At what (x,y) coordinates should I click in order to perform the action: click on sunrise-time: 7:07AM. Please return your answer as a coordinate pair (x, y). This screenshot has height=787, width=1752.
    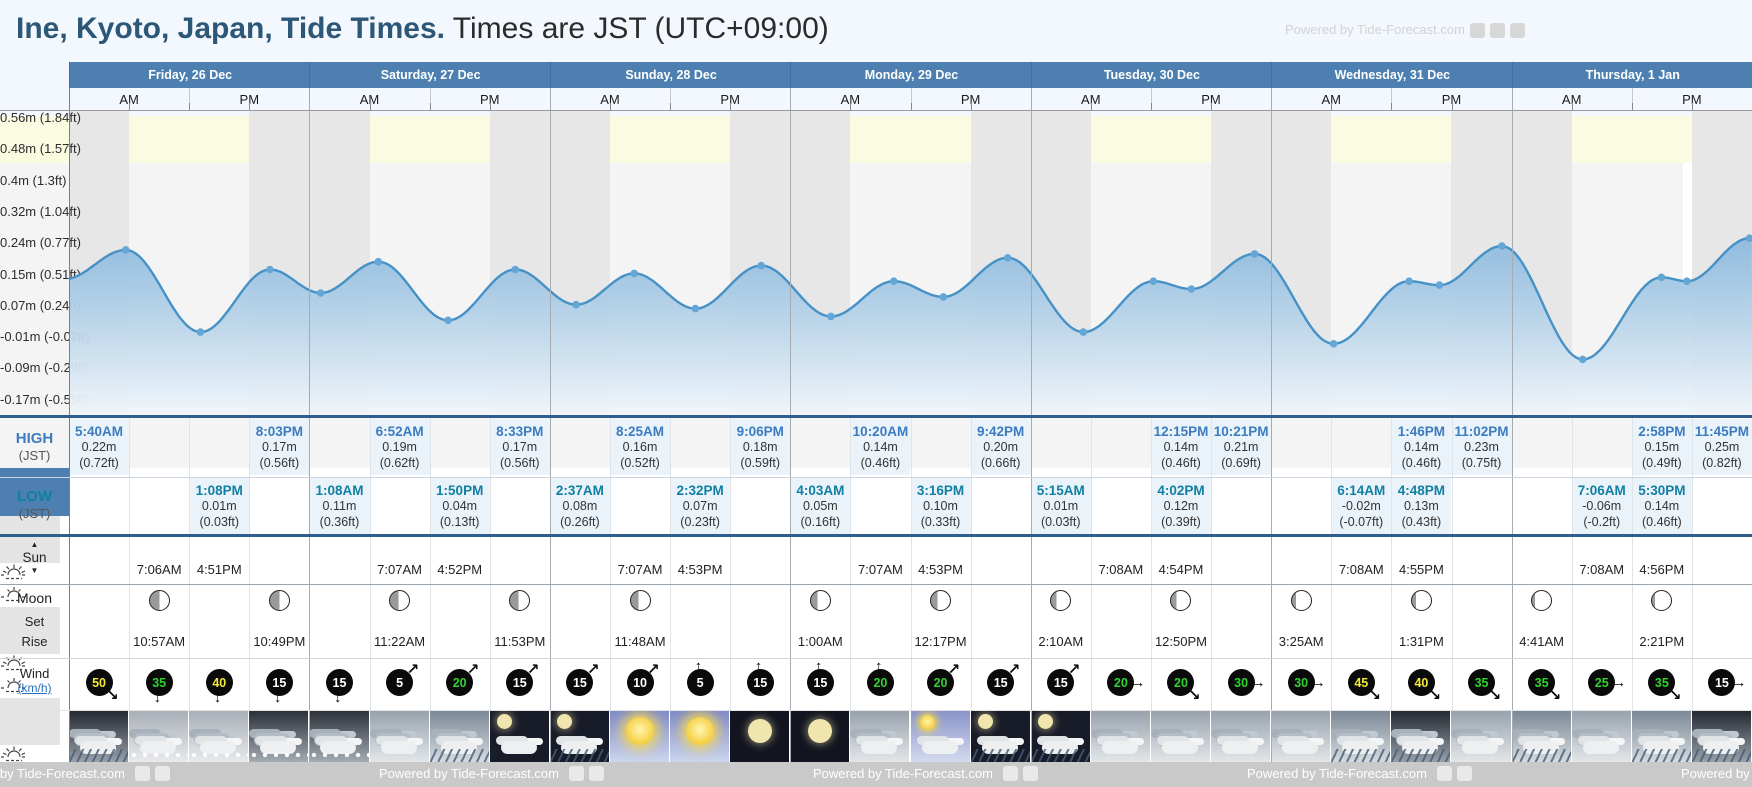
    Looking at the image, I should click on (880, 569).